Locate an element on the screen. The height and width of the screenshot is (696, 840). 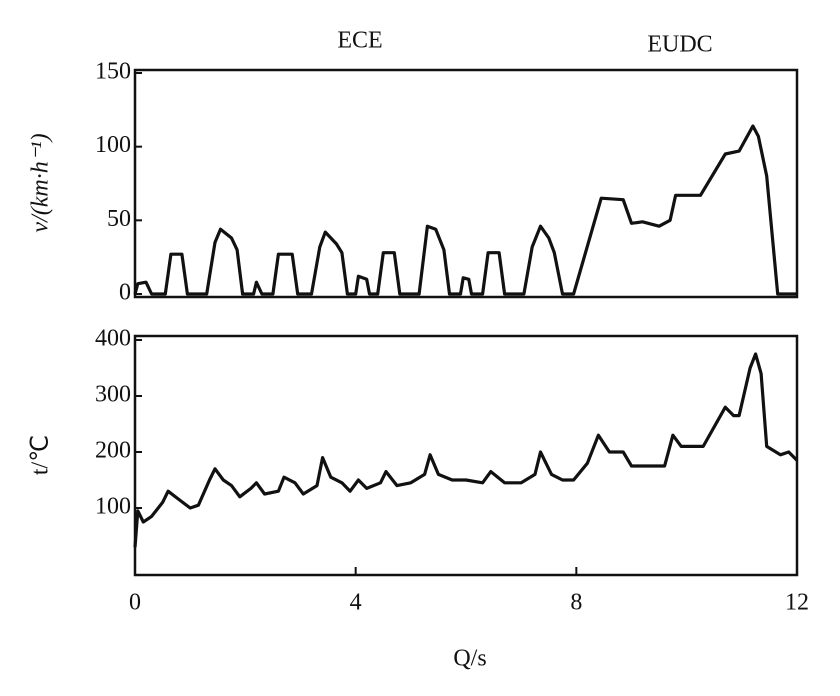
x-tick-label: 8 is located at coordinates (576, 603).